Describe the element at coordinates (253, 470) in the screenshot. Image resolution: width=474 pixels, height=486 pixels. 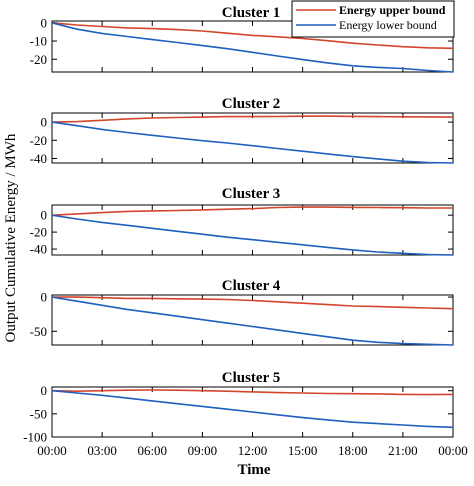
I see `x-axis-label: Time` at that location.